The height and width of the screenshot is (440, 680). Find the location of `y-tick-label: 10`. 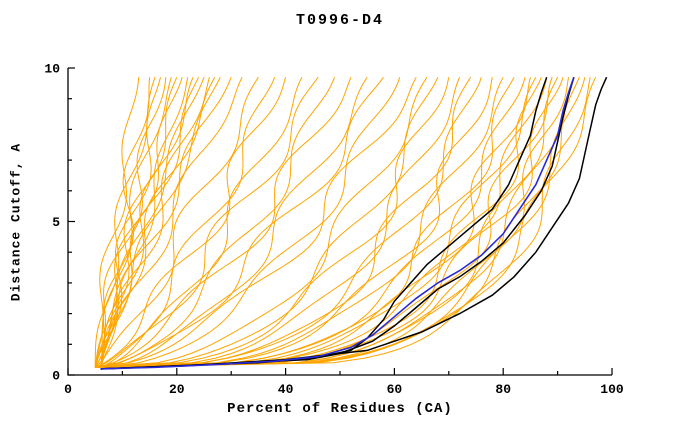

y-tick-label: 10 is located at coordinates (52, 69).